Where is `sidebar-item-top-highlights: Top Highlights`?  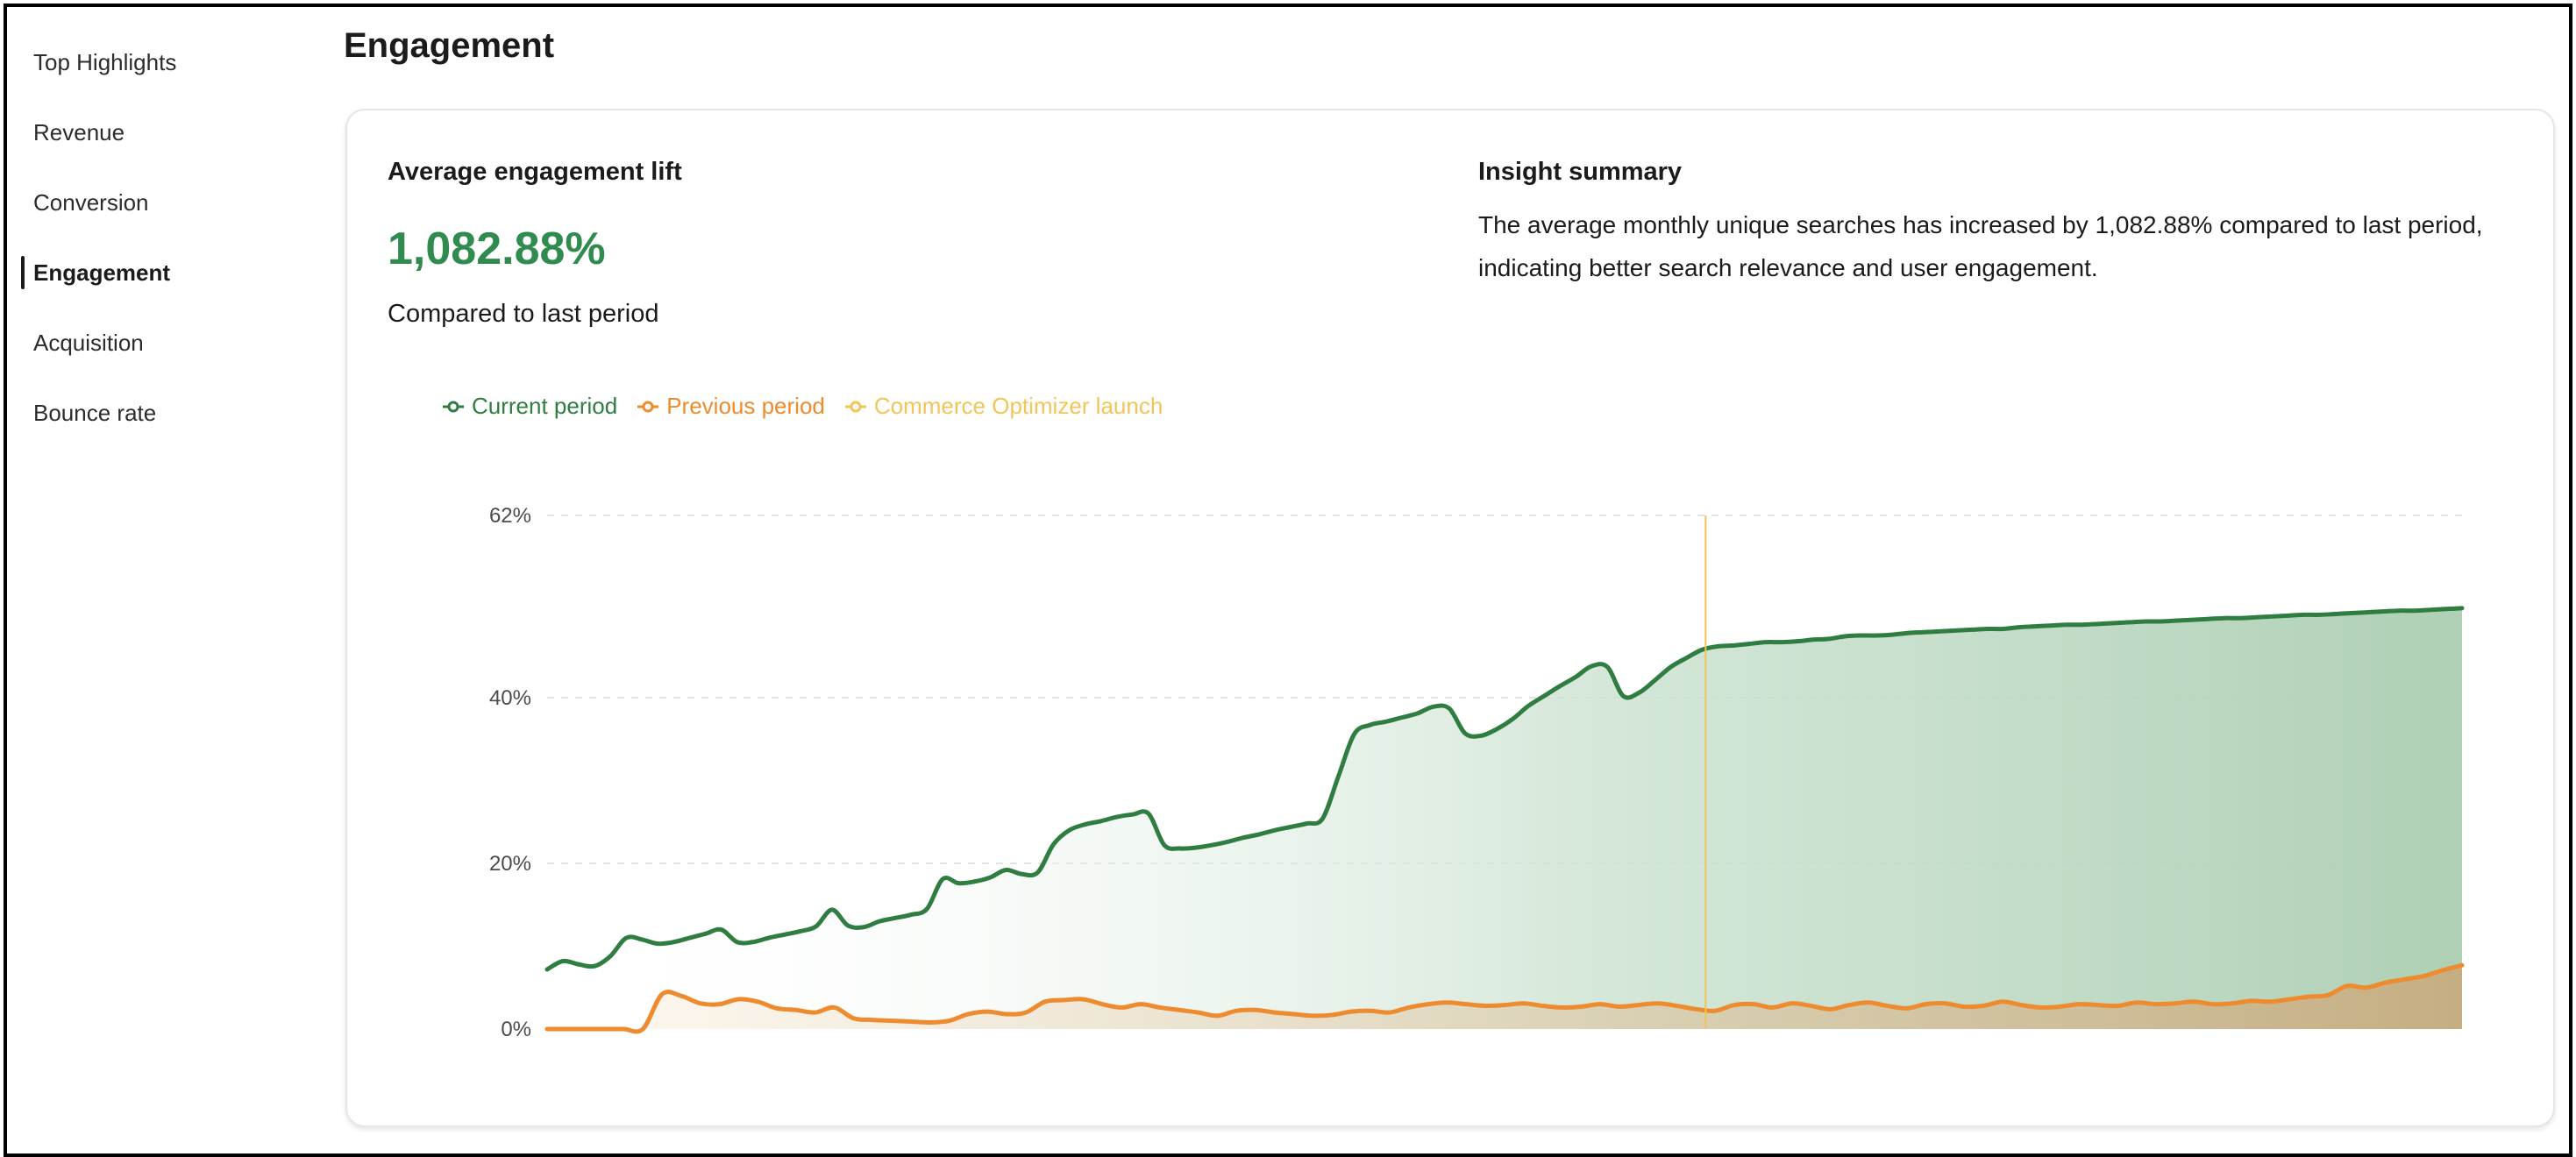
sidebar-item-top-highlights: Top Highlights is located at coordinates (105, 62).